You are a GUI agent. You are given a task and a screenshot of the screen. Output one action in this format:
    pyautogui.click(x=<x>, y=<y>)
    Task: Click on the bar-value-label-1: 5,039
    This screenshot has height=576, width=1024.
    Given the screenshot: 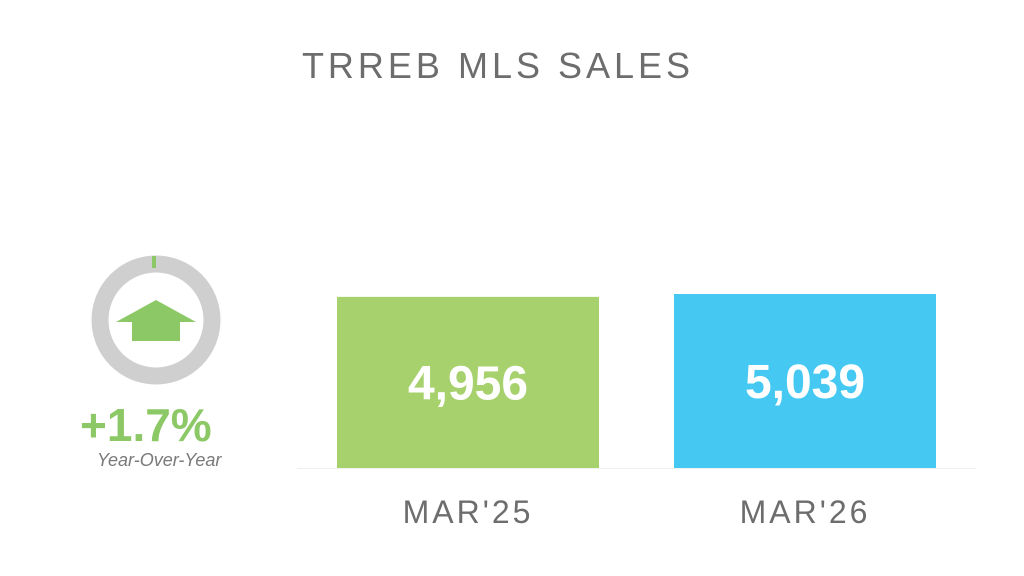 What is the action you would take?
    pyautogui.click(x=805, y=382)
    